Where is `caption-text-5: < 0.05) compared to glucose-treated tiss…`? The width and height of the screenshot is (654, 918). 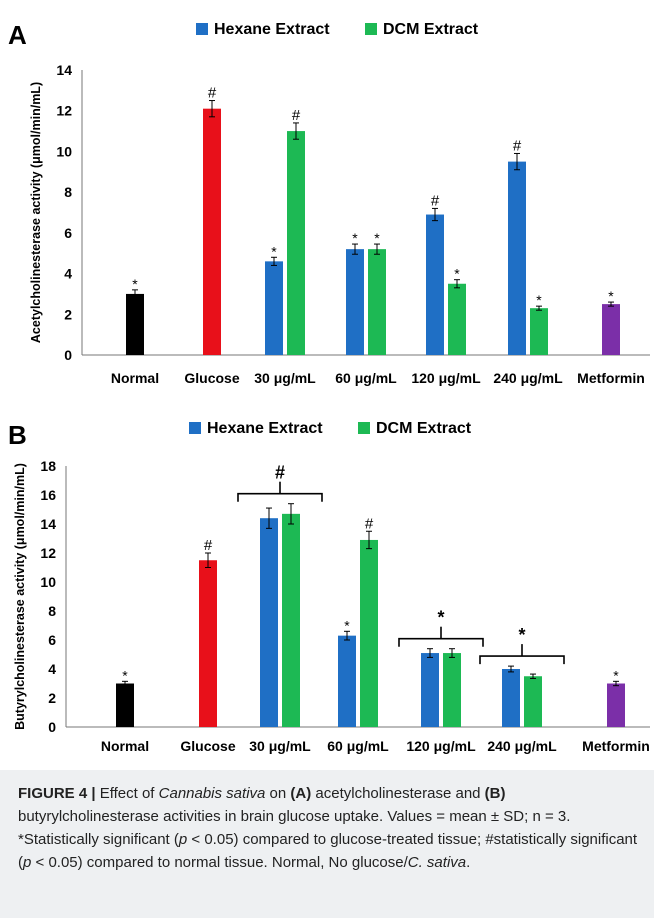 caption-text-5: < 0.05) compared to glucose-treated tiss… is located at coordinates (328, 851).